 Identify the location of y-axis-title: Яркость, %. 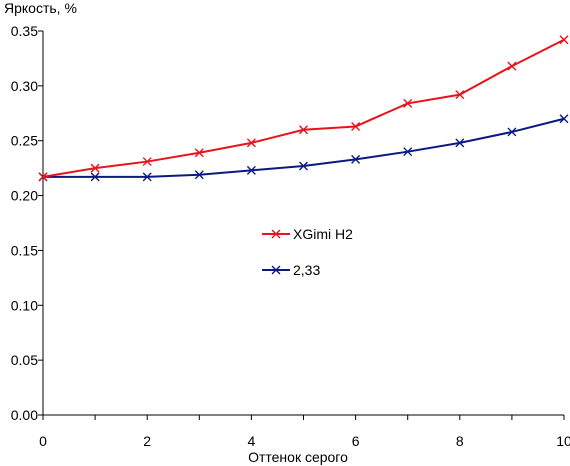
(40, 8).